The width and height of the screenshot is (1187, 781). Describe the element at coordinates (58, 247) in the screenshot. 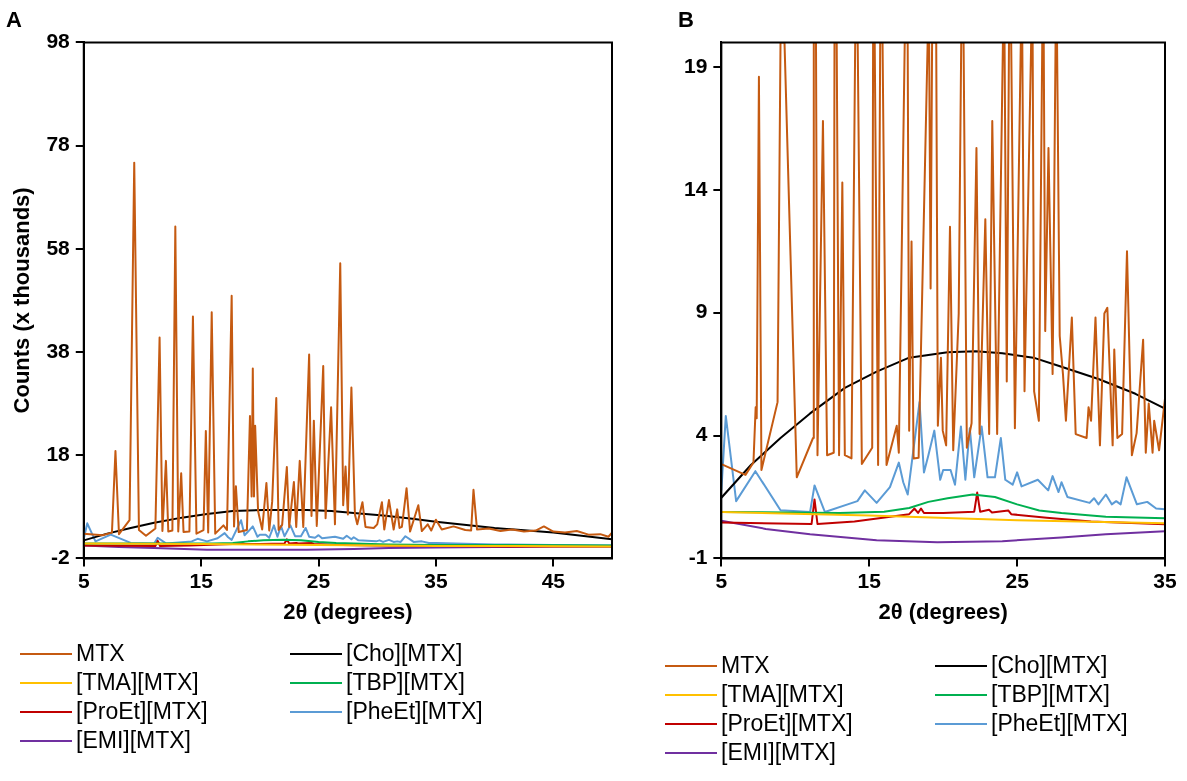

I see `y-tick-label: 58` at that location.